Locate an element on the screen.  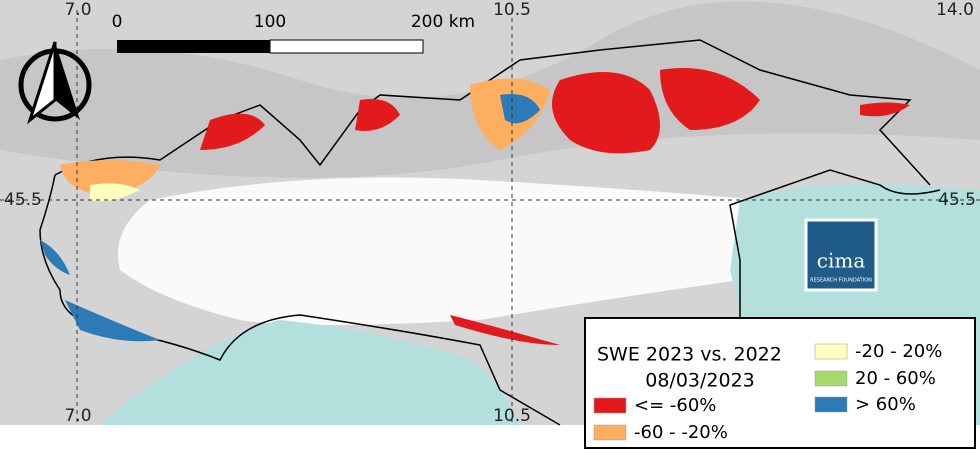
logo: cima RESEARCH FOUNDATION is located at coordinates (841, 255).